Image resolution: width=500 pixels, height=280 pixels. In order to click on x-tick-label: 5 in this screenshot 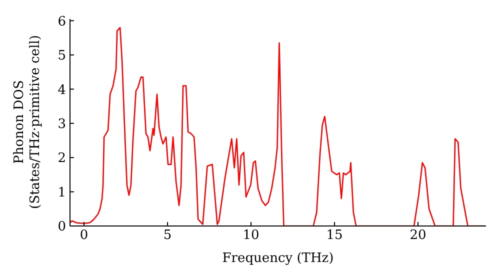, I will do `click(167, 236)`.